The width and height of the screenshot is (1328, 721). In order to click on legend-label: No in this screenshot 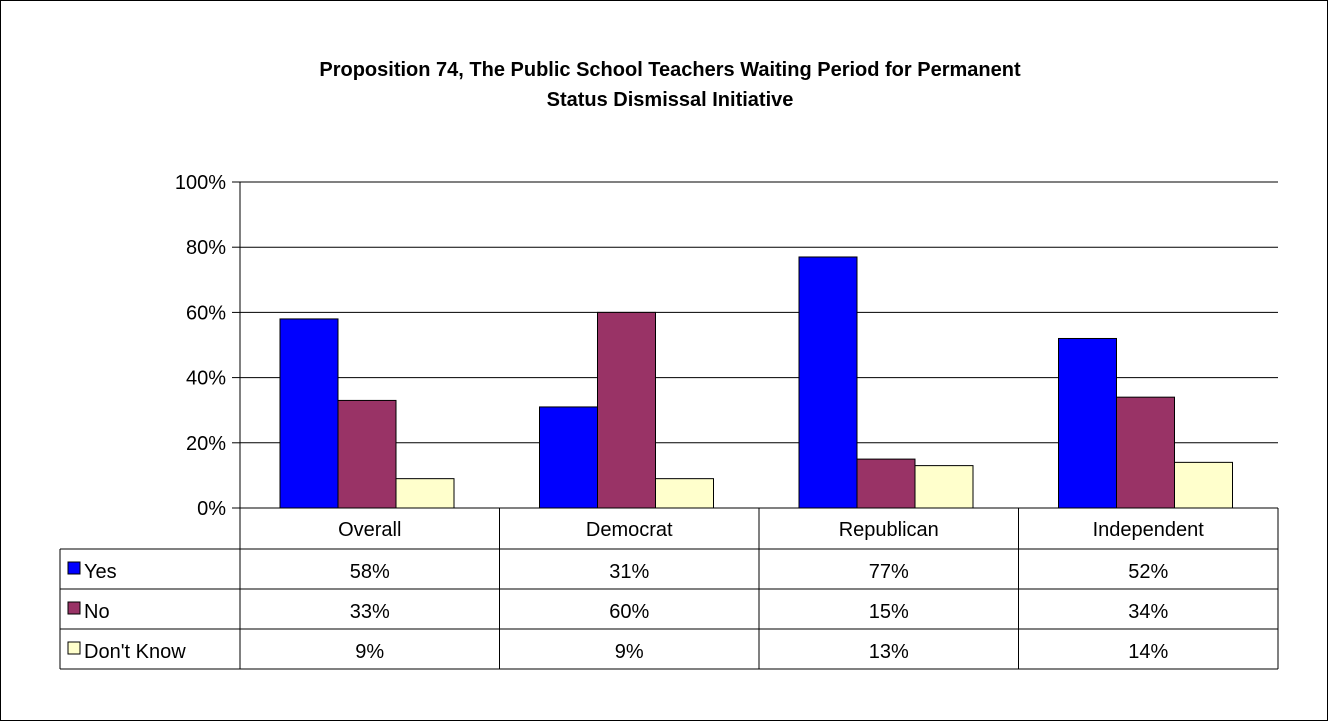, I will do `click(97, 612)`.